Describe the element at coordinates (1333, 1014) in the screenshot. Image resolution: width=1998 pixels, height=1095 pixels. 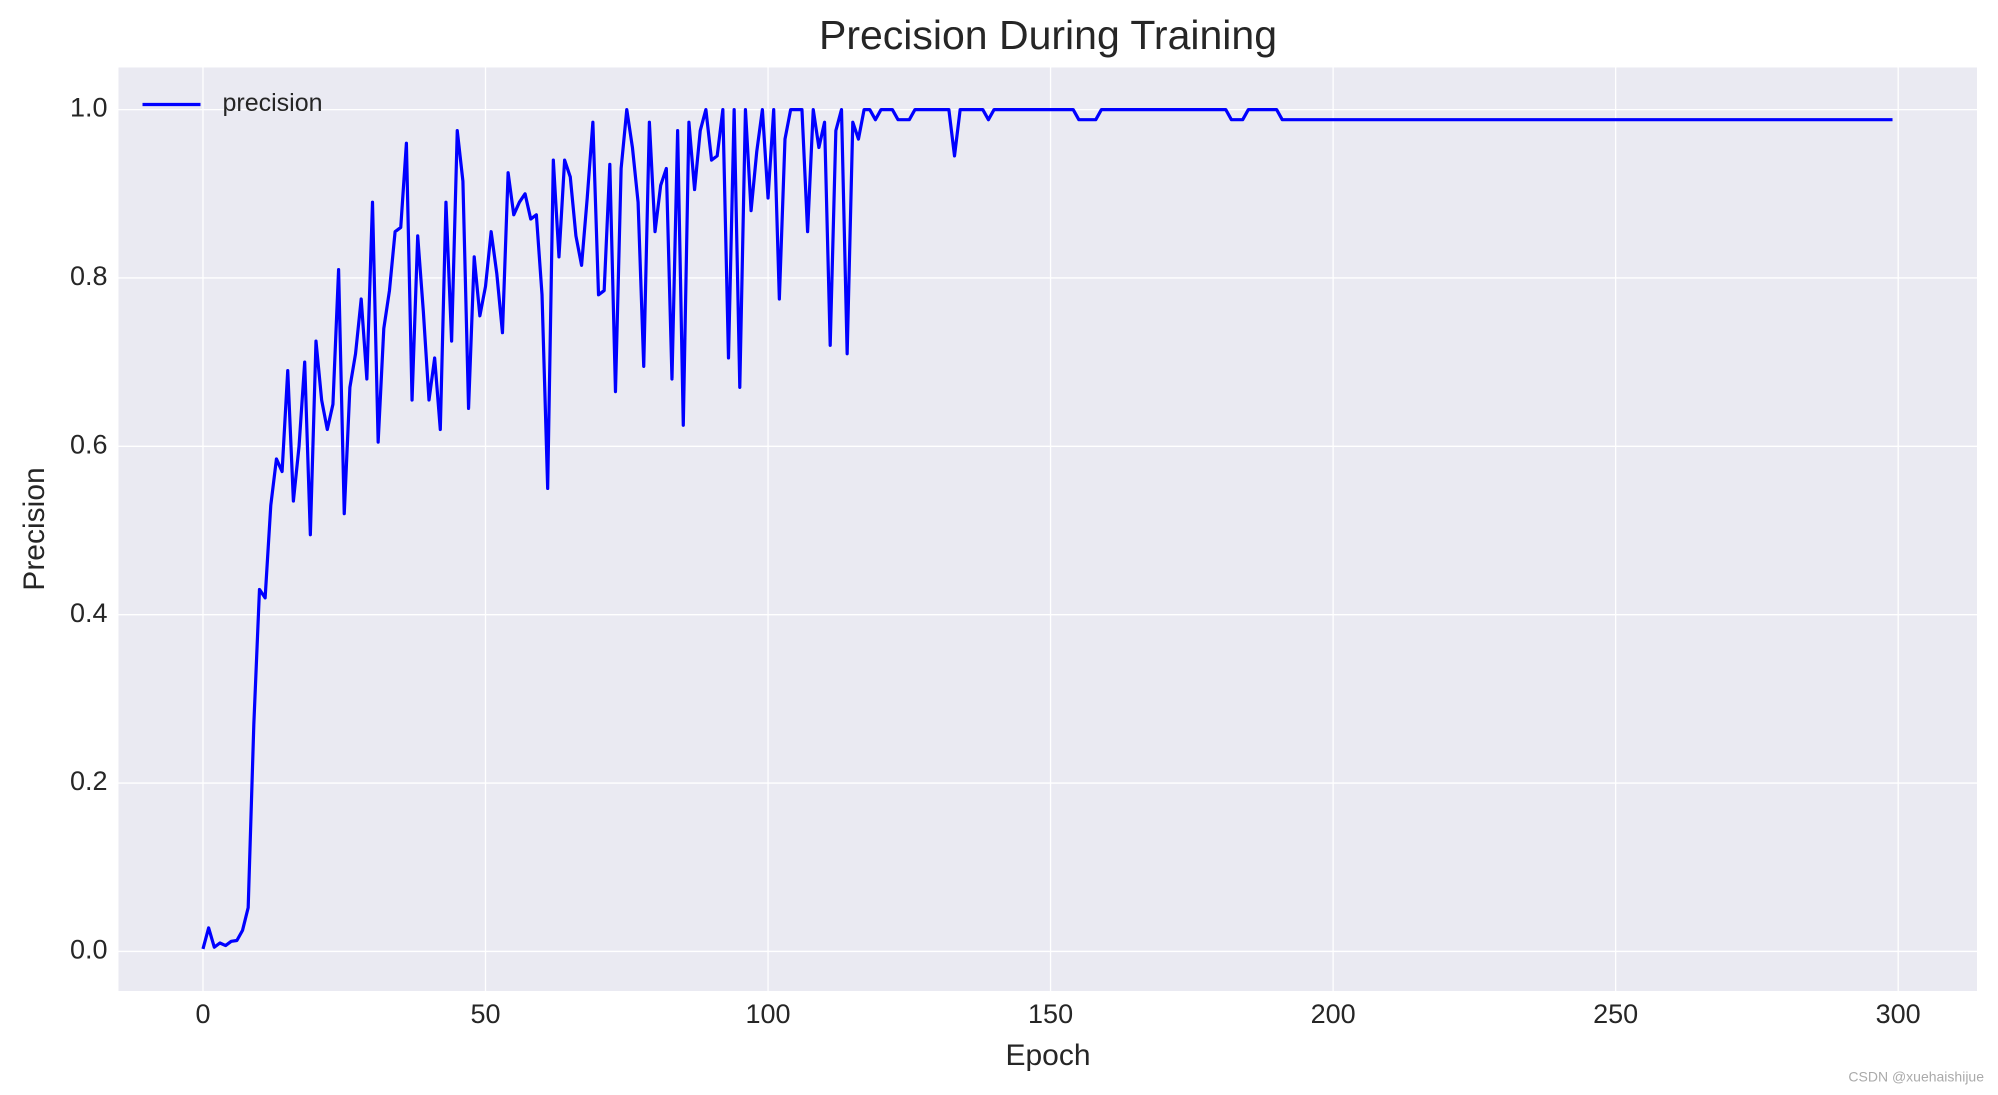
I see `x-tick-label: 200` at that location.